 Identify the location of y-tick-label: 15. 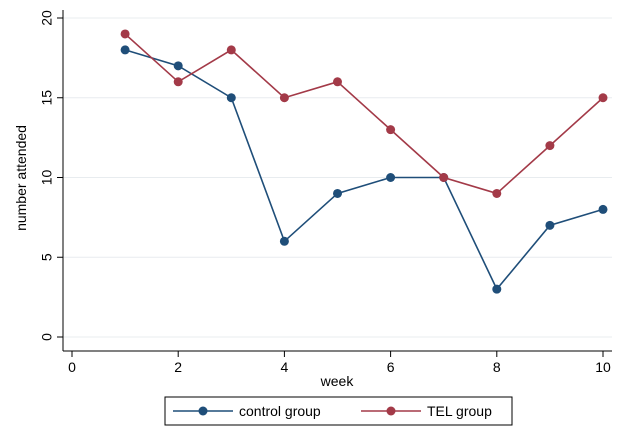
(47, 98).